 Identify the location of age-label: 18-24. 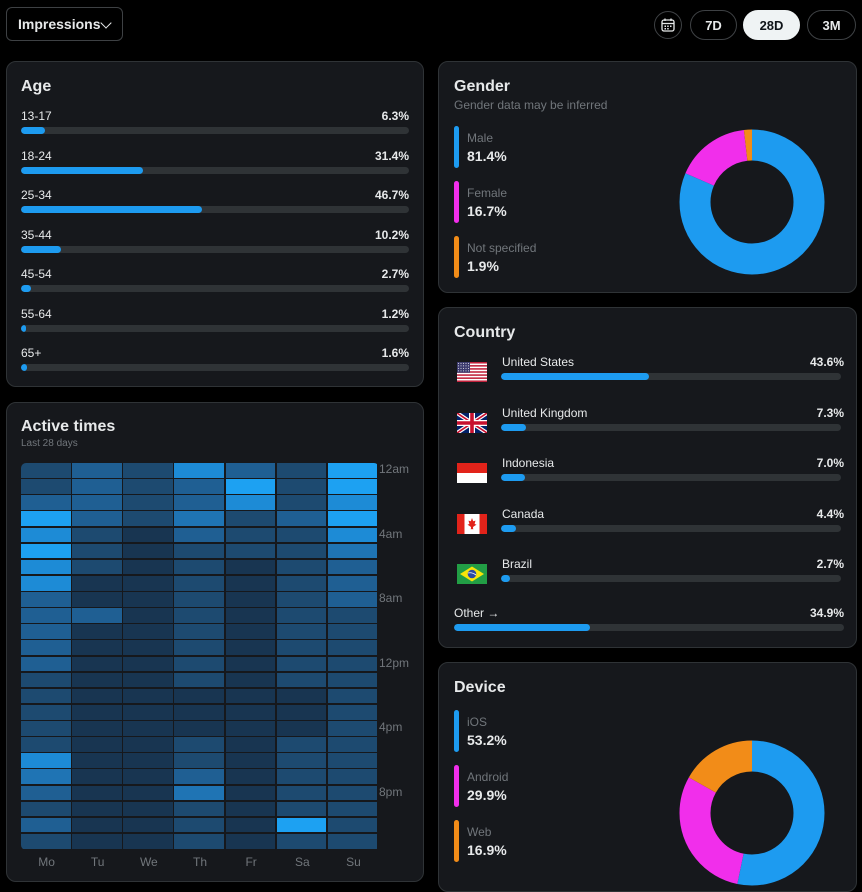
(36, 155).